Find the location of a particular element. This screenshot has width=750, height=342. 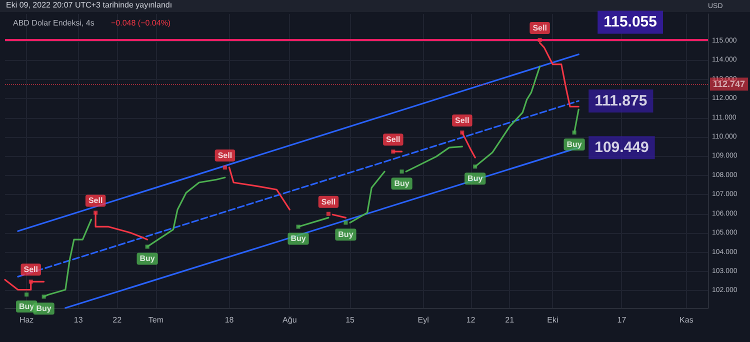

text: Eki 09, 2022 20:07 UTC+3 tarihinde yayınlandı is located at coordinates (89, 5).